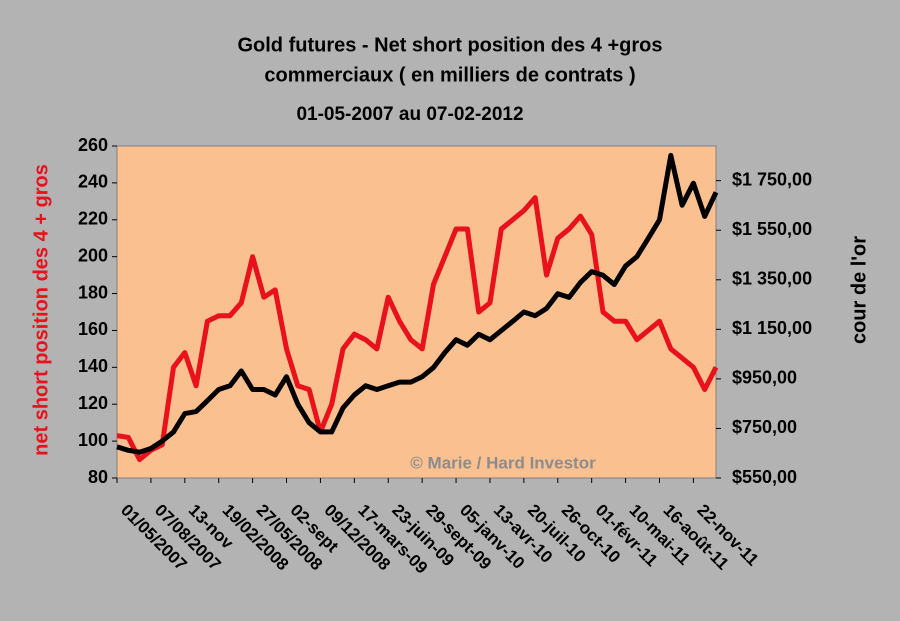 The width and height of the screenshot is (900, 621). Describe the element at coordinates (409, 114) in the screenshot. I see `chart-subtitle: 01-05-2007 au 07-02-2012` at that location.